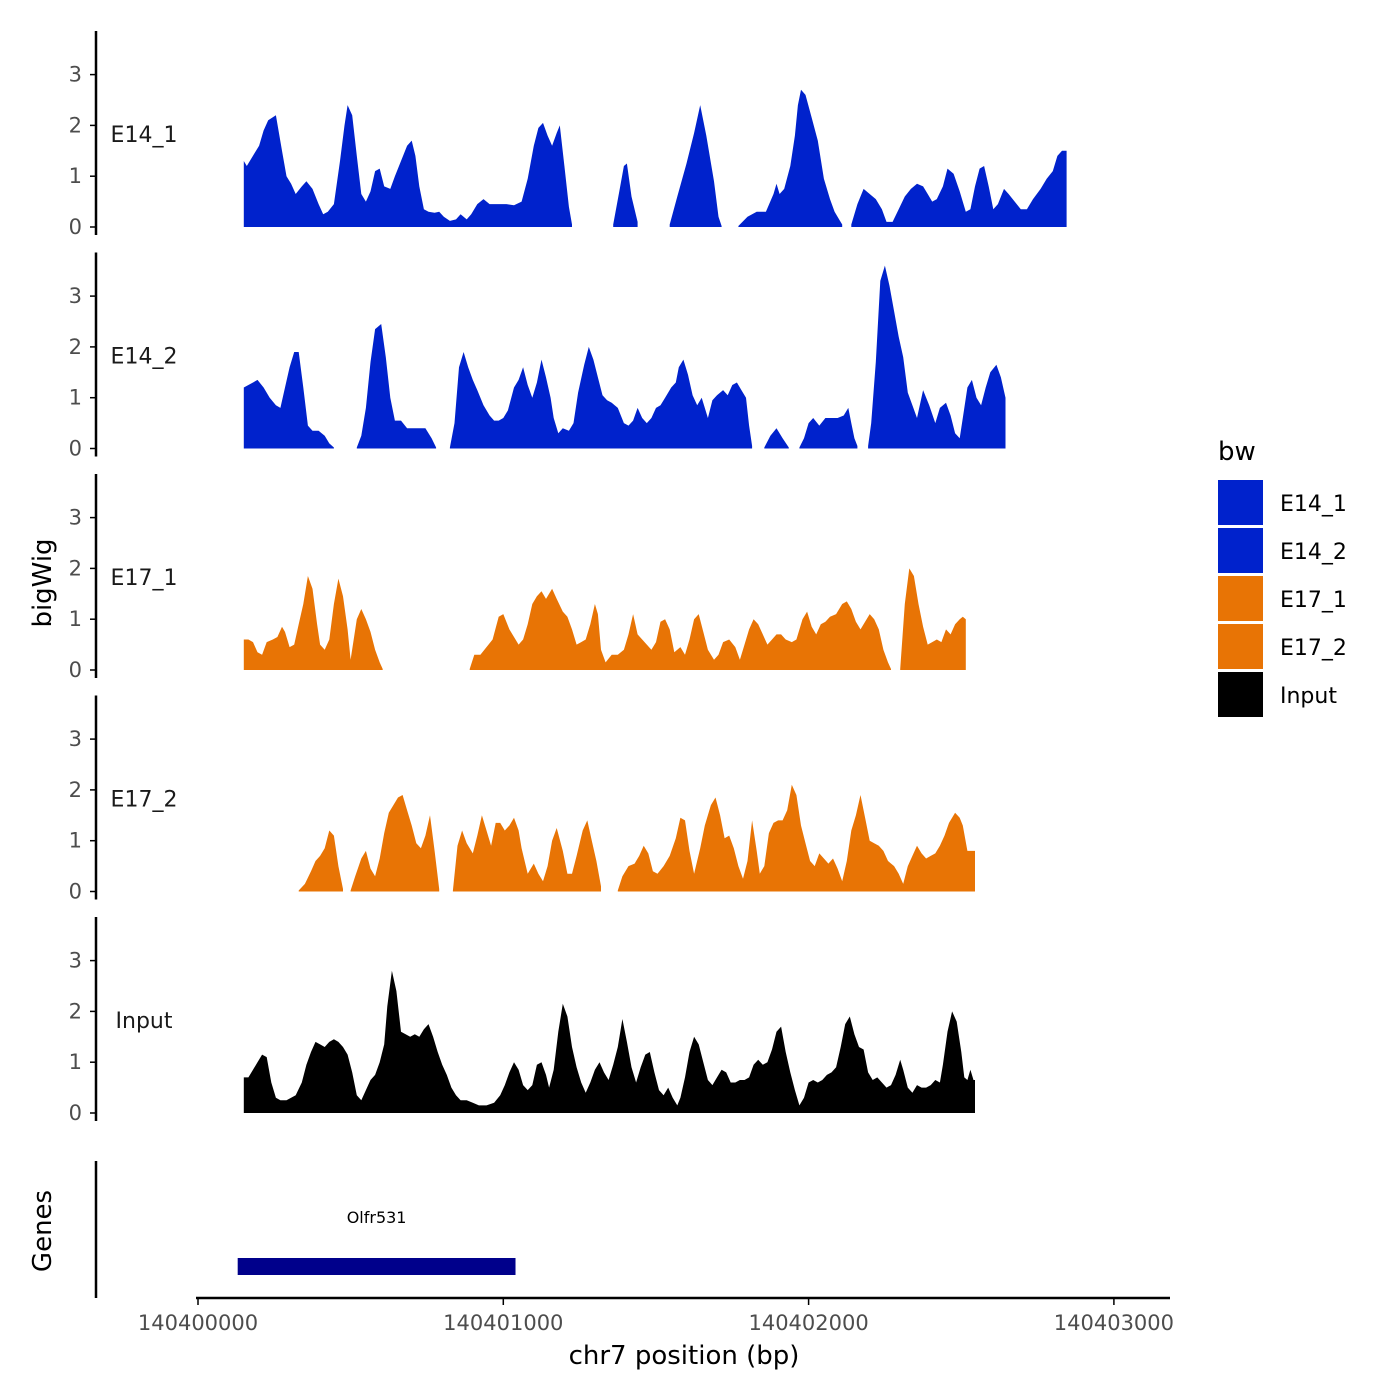 The width and height of the screenshot is (1400, 1400). I want to click on track-label: E17_1, so click(144, 578).